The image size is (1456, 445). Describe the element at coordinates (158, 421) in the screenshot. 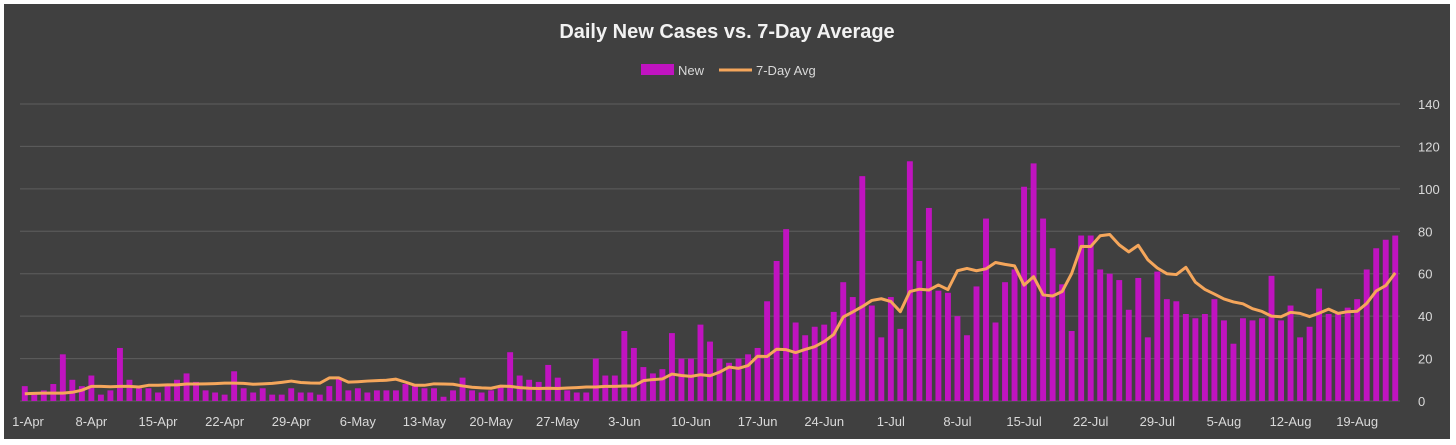

I see `x-tick-label: 15-Apr` at that location.